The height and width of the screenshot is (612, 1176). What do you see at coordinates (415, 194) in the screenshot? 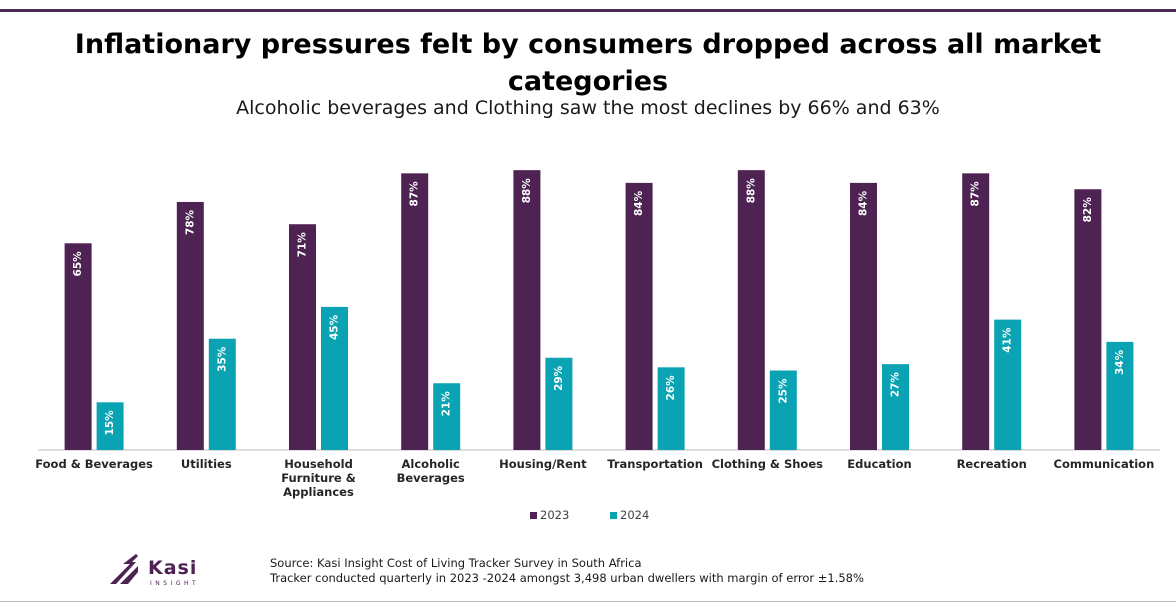
I see `data-label-2023-3: 87%` at bounding box center [415, 194].